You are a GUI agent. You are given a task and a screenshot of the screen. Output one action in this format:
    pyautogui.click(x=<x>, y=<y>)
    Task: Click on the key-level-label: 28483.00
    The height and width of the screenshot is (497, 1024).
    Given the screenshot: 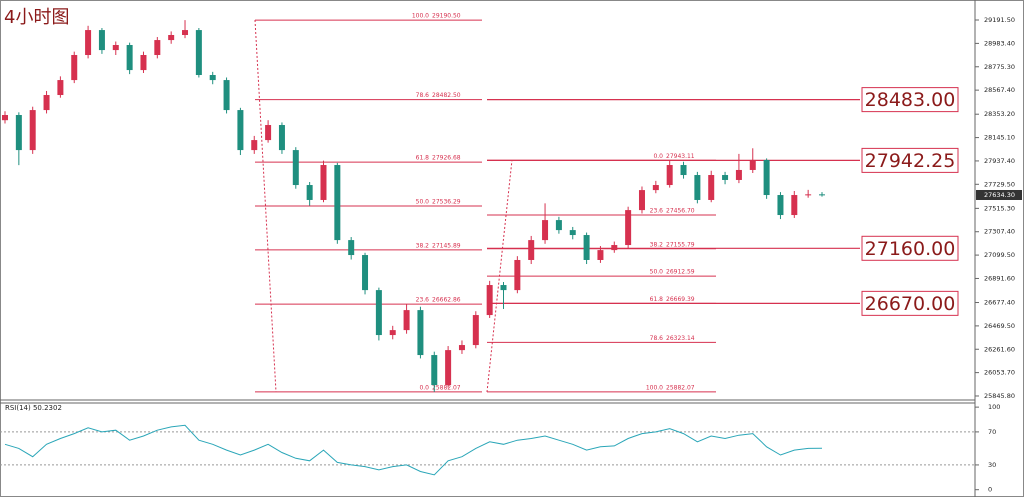 What is the action you would take?
    pyautogui.click(x=910, y=100)
    